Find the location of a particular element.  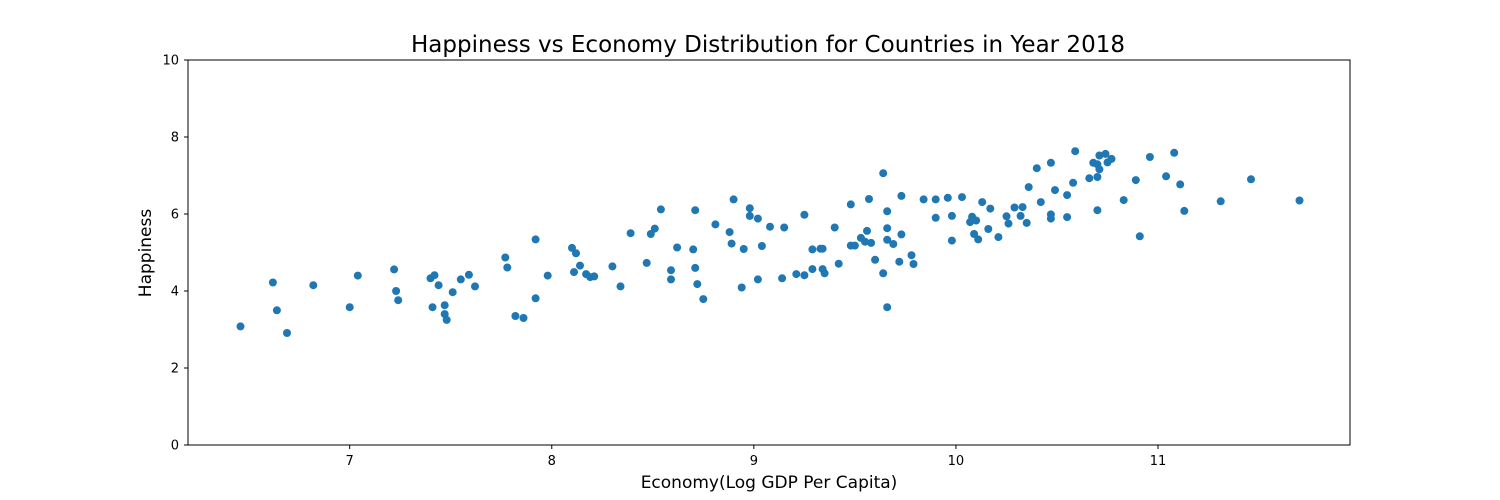

x-axis-title: Economy(Log GDP Per Capita) is located at coordinates (769, 483).